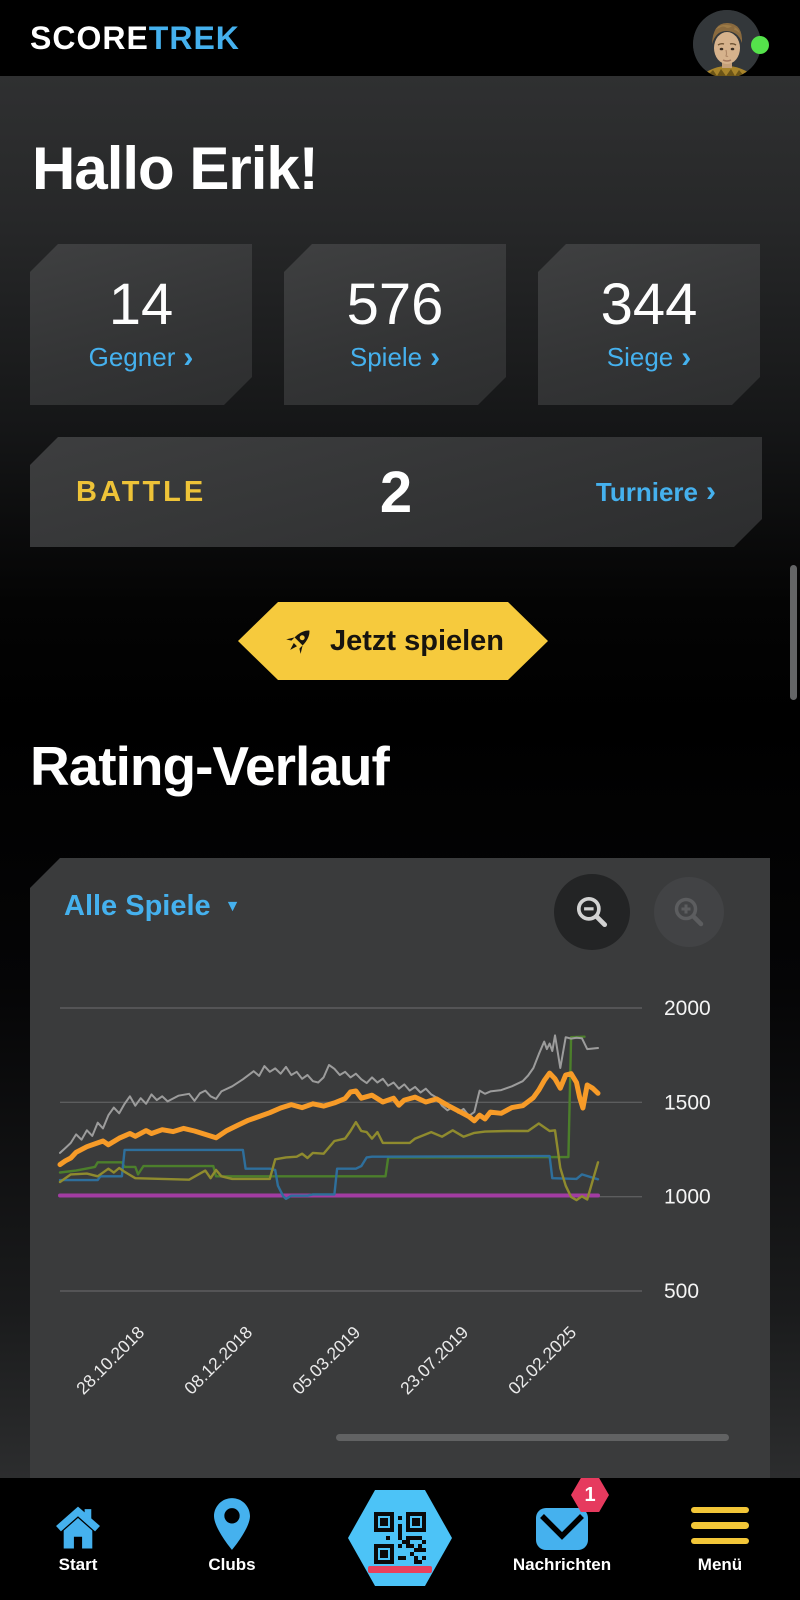  I want to click on rating-section-title: Rating-Verlauf, so click(210, 766).